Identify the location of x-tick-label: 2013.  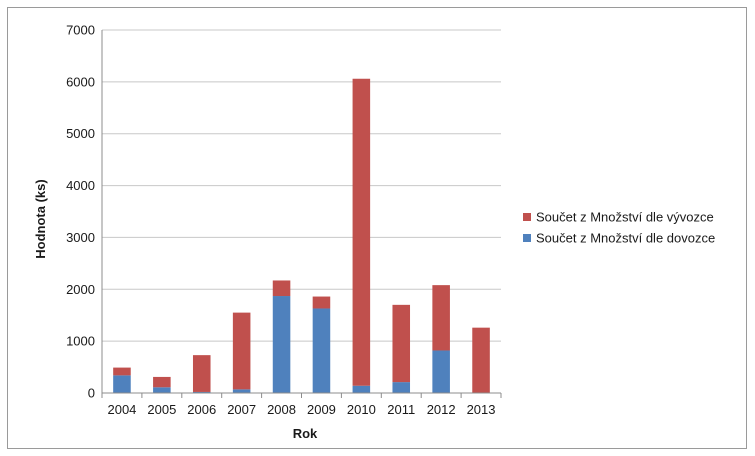
(481, 409).